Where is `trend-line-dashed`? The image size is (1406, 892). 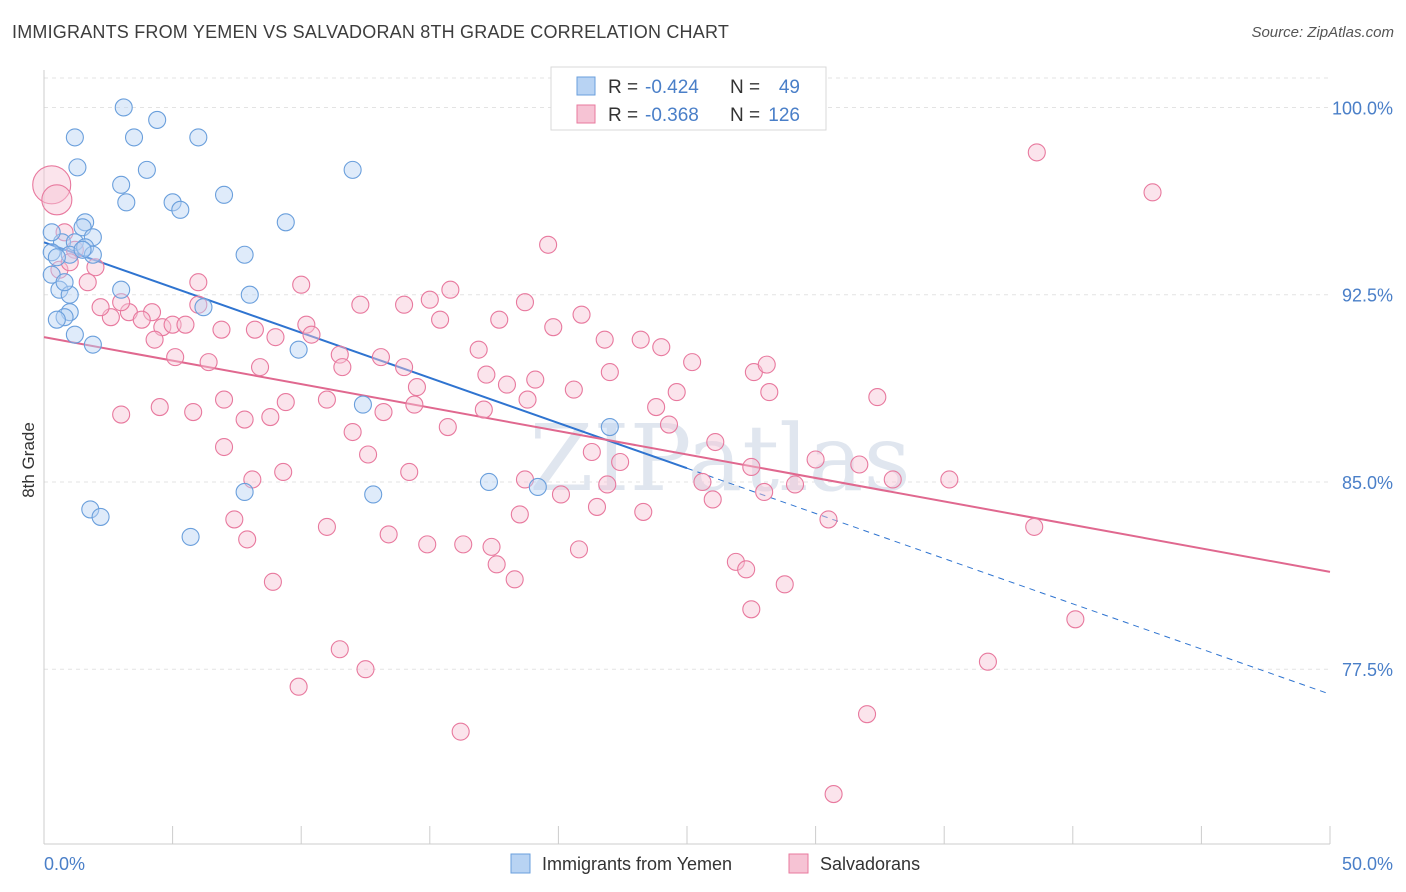 trend-line-dashed is located at coordinates (1008, 581).